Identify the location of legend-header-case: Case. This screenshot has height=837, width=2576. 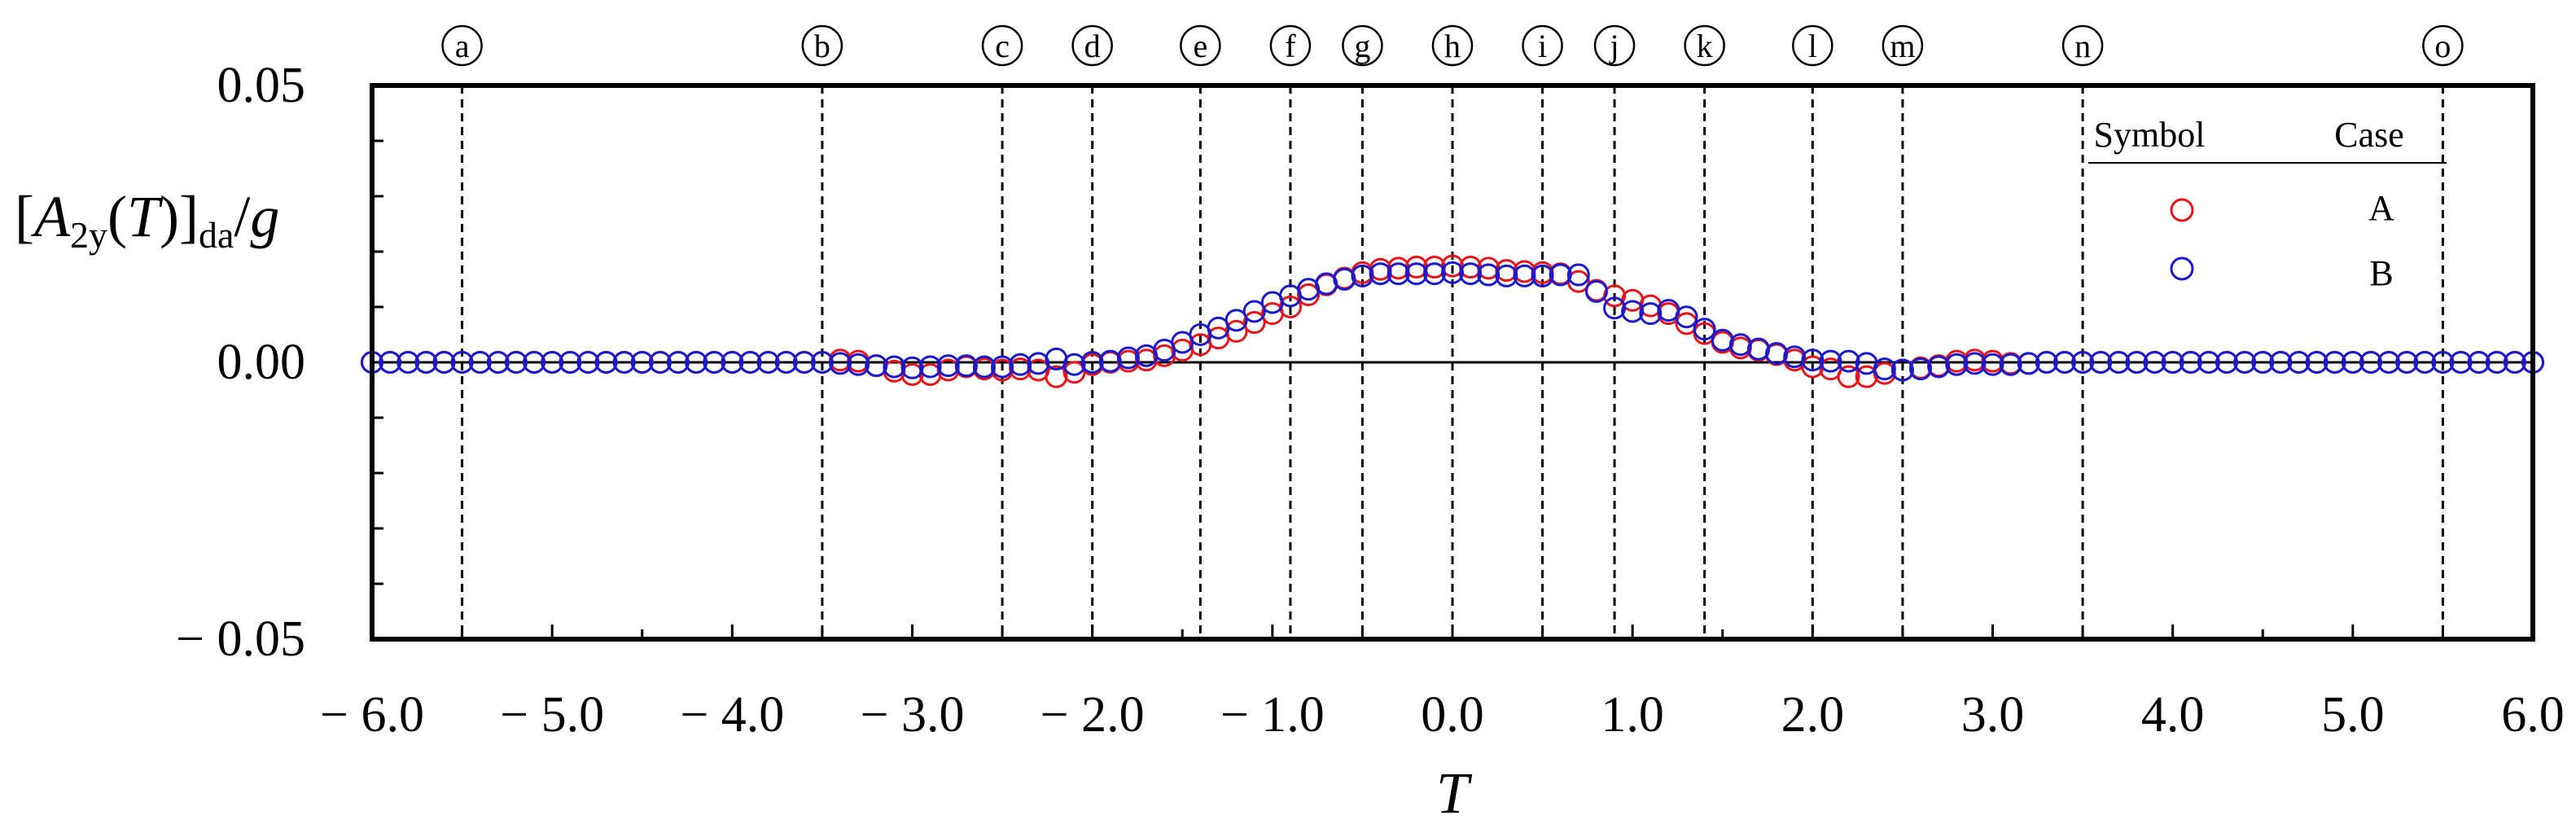
(2369, 135).